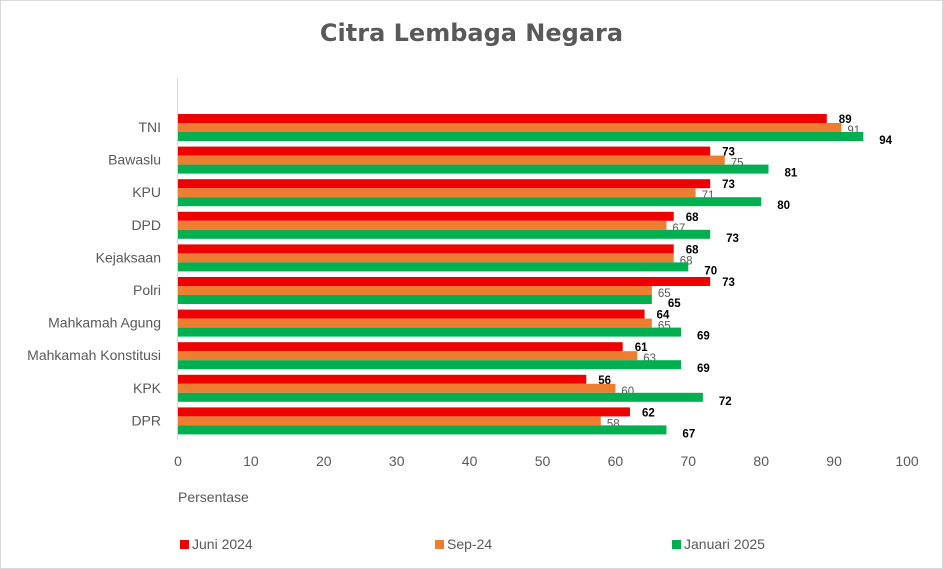 Image resolution: width=943 pixels, height=569 pixels. What do you see at coordinates (845, 120) in the screenshot?
I see `data-label-tni-juni-2024: 89` at bounding box center [845, 120].